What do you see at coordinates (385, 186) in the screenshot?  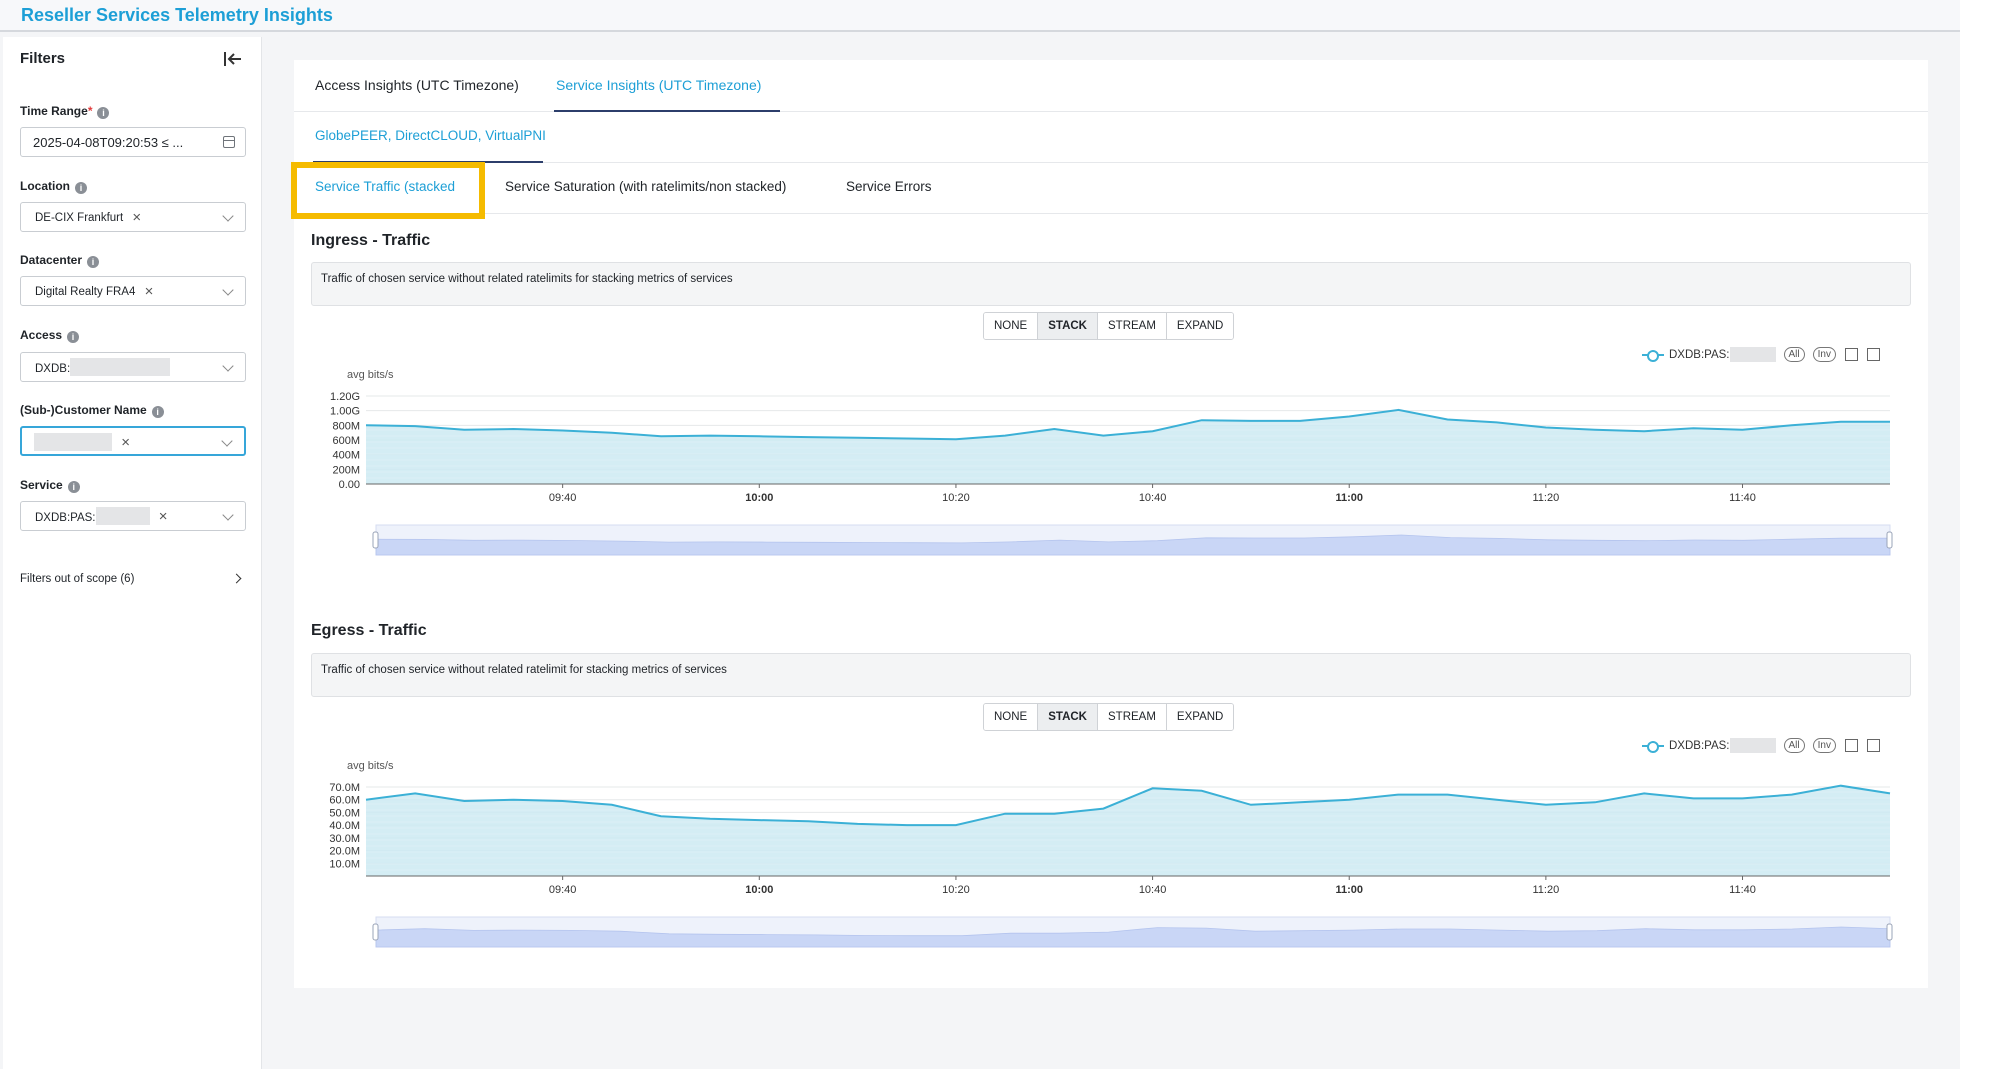 I see `tab-service-traffic: Service Traffic (stacked` at bounding box center [385, 186].